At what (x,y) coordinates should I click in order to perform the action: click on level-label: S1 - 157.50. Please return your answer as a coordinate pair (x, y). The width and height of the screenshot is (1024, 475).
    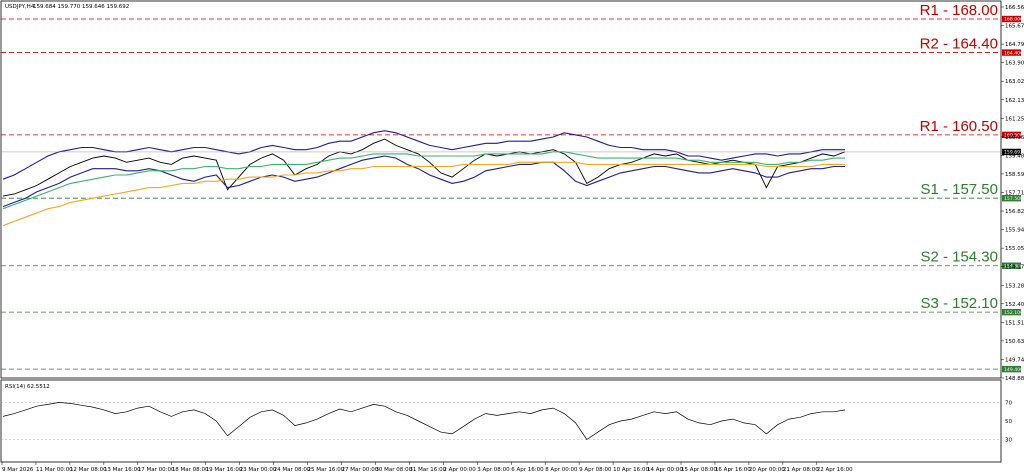
    Looking at the image, I should click on (959, 189).